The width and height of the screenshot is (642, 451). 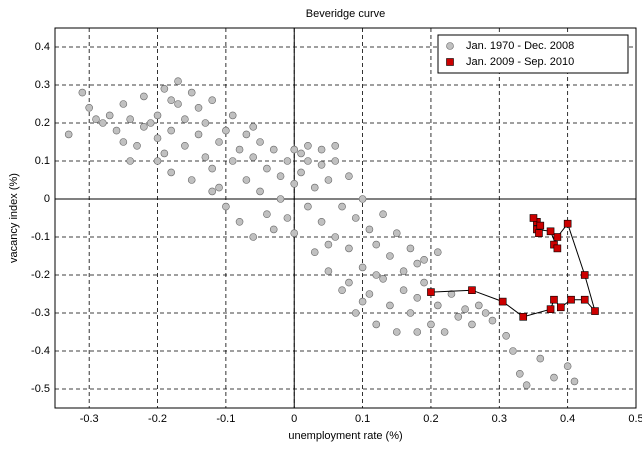 What do you see at coordinates (520, 62) in the screenshot?
I see `legend-label: Jan. 2009 - Sep. 2010` at bounding box center [520, 62].